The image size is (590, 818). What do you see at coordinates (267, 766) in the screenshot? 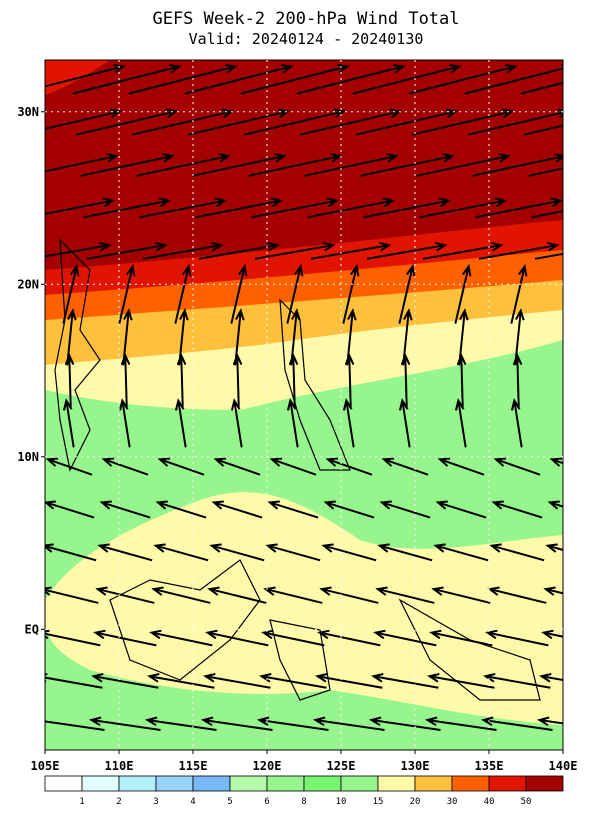
I see `x-tick-label: 120E` at bounding box center [267, 766].